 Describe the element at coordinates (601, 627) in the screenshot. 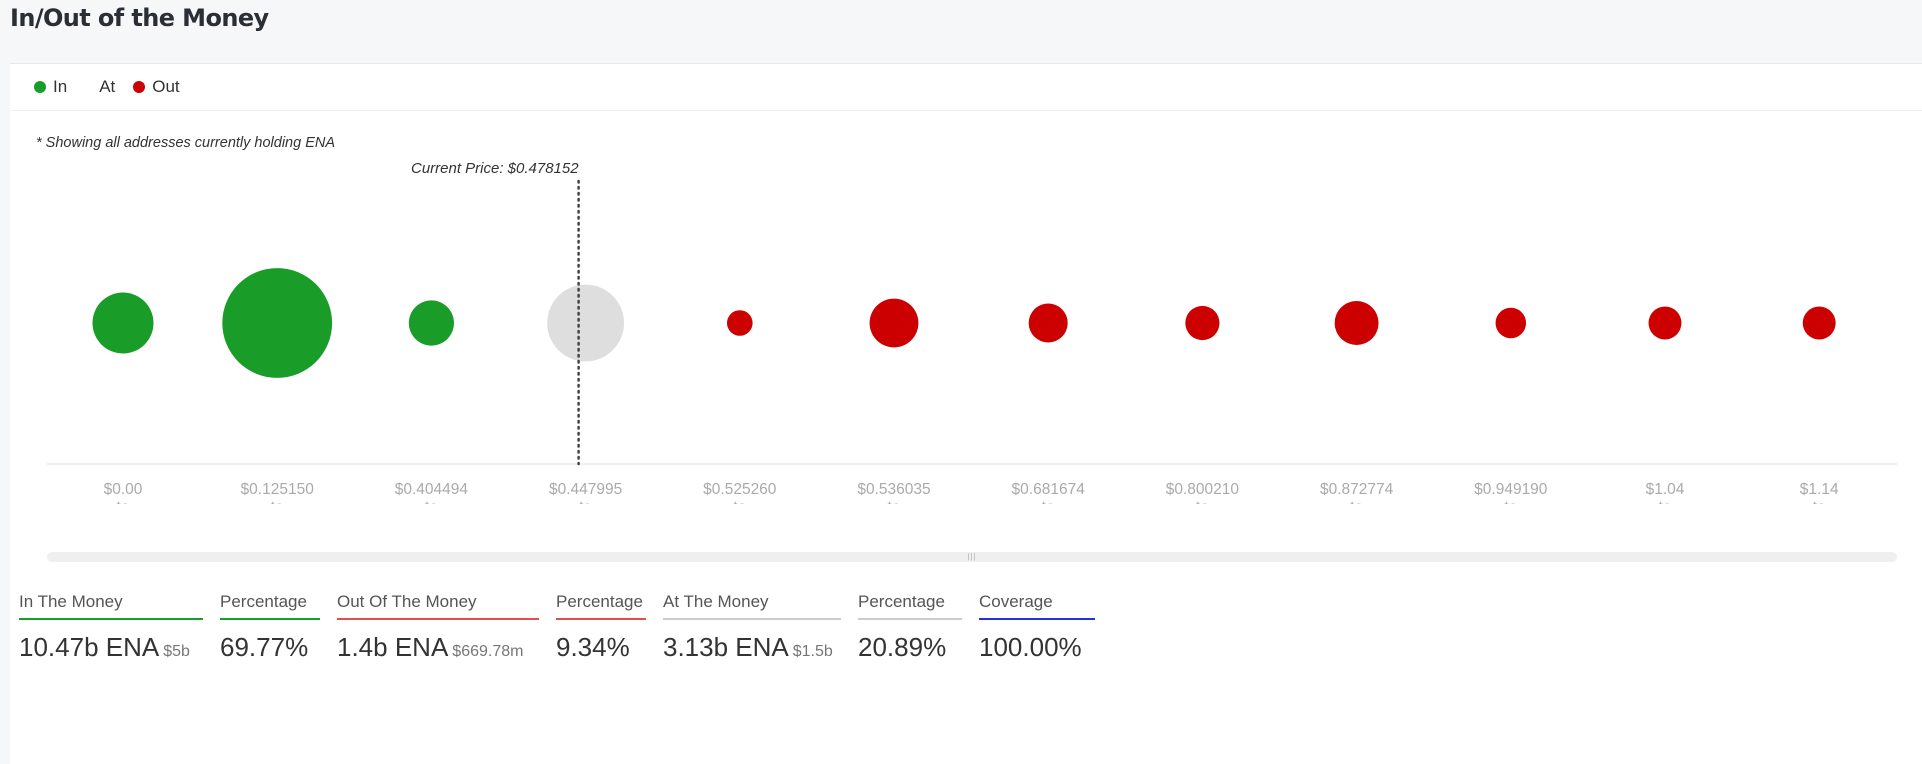

I see `stat-out-percentage: Percentage 9.34%` at that location.